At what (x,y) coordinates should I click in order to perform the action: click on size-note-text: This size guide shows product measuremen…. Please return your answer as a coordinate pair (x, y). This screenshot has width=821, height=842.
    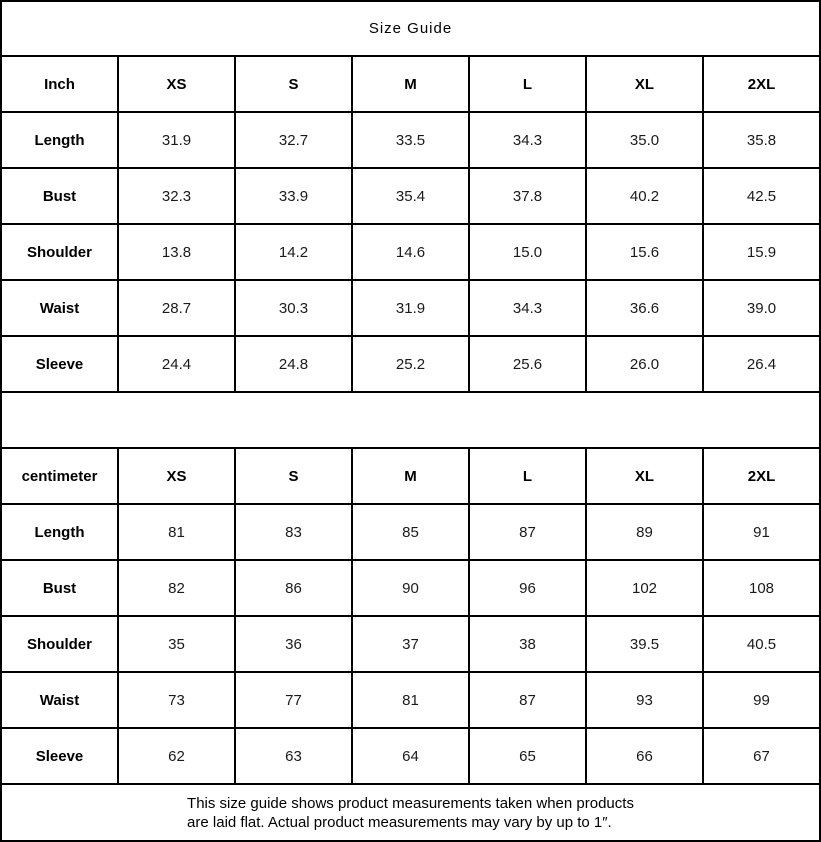
    Looking at the image, I should click on (410, 813).